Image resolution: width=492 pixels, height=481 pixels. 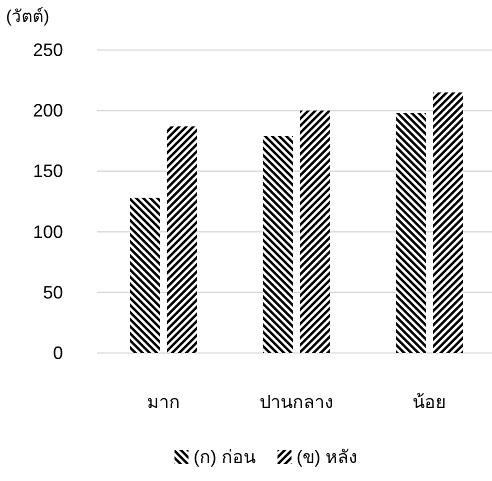 What do you see at coordinates (47, 110) in the screenshot?
I see `y-tick-label: 200` at bounding box center [47, 110].